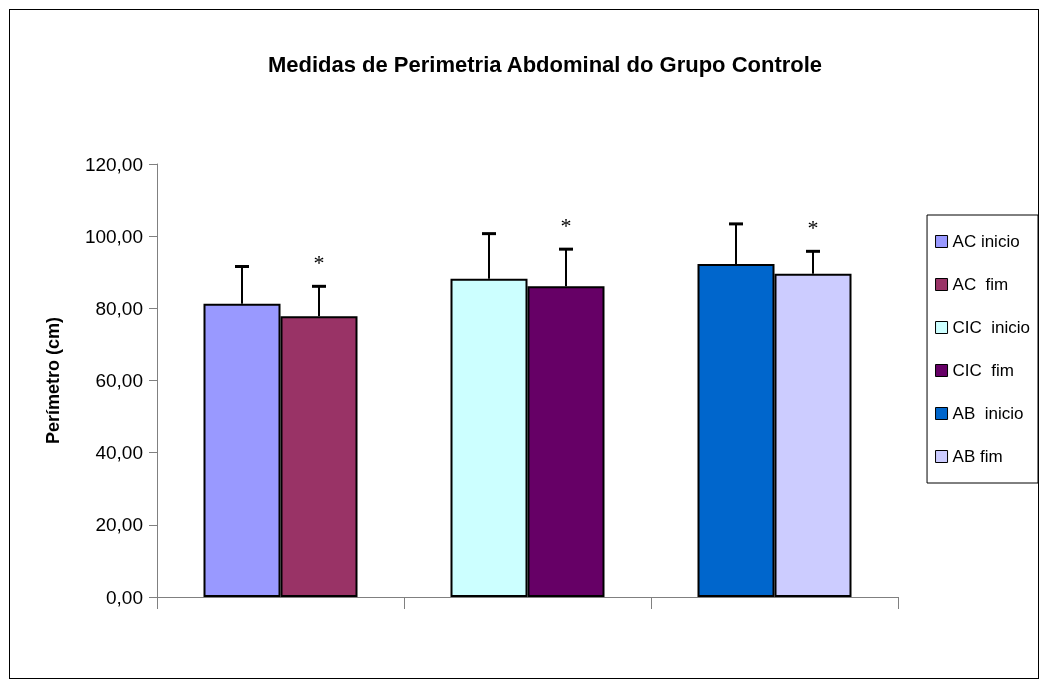 This screenshot has width=1039, height=679. I want to click on y-tick-label: 40,00, so click(119, 453).